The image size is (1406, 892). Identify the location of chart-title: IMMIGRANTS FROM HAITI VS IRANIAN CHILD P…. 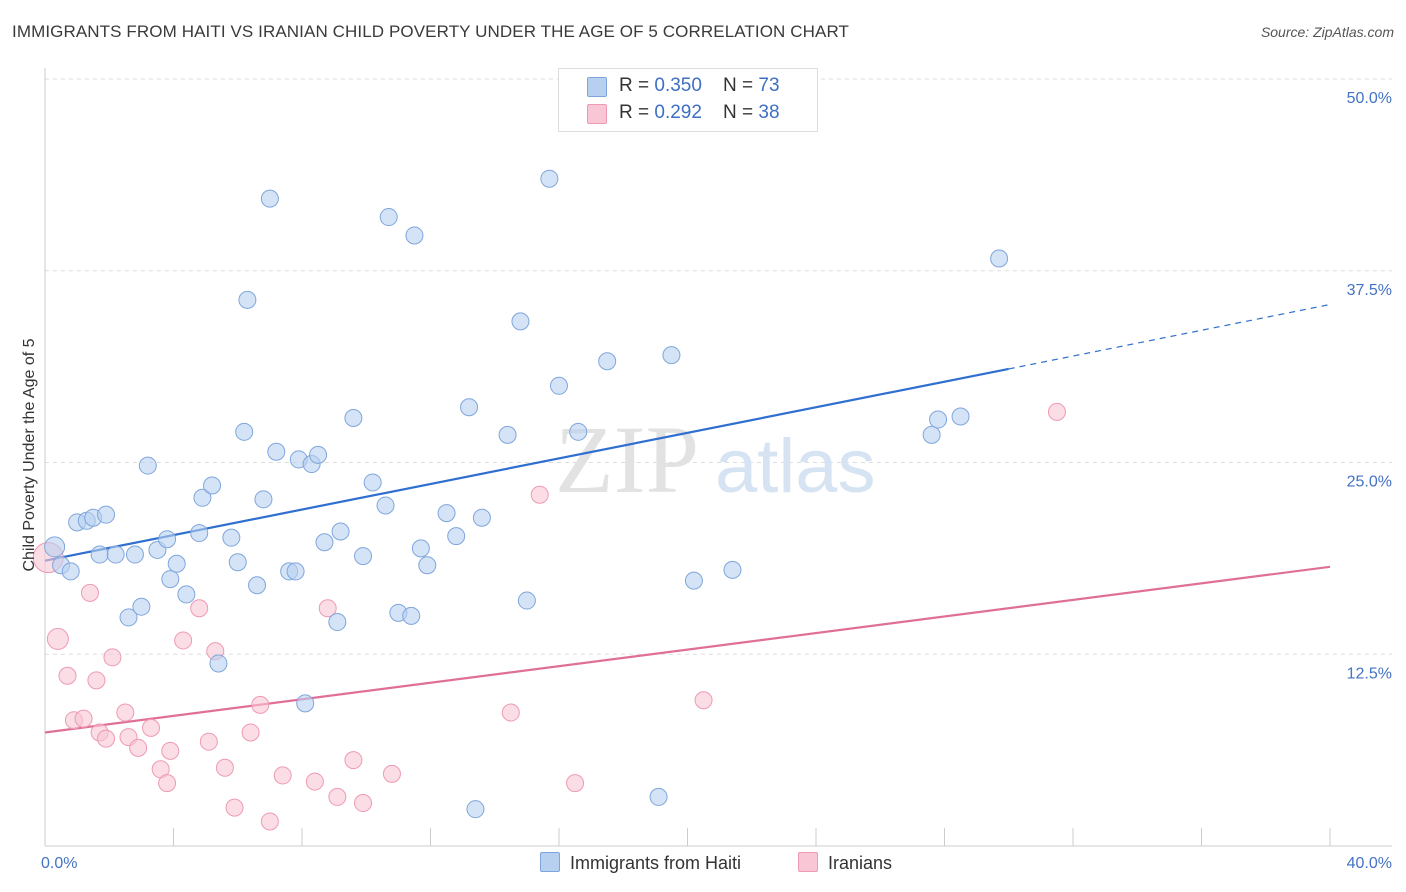
(431, 31).